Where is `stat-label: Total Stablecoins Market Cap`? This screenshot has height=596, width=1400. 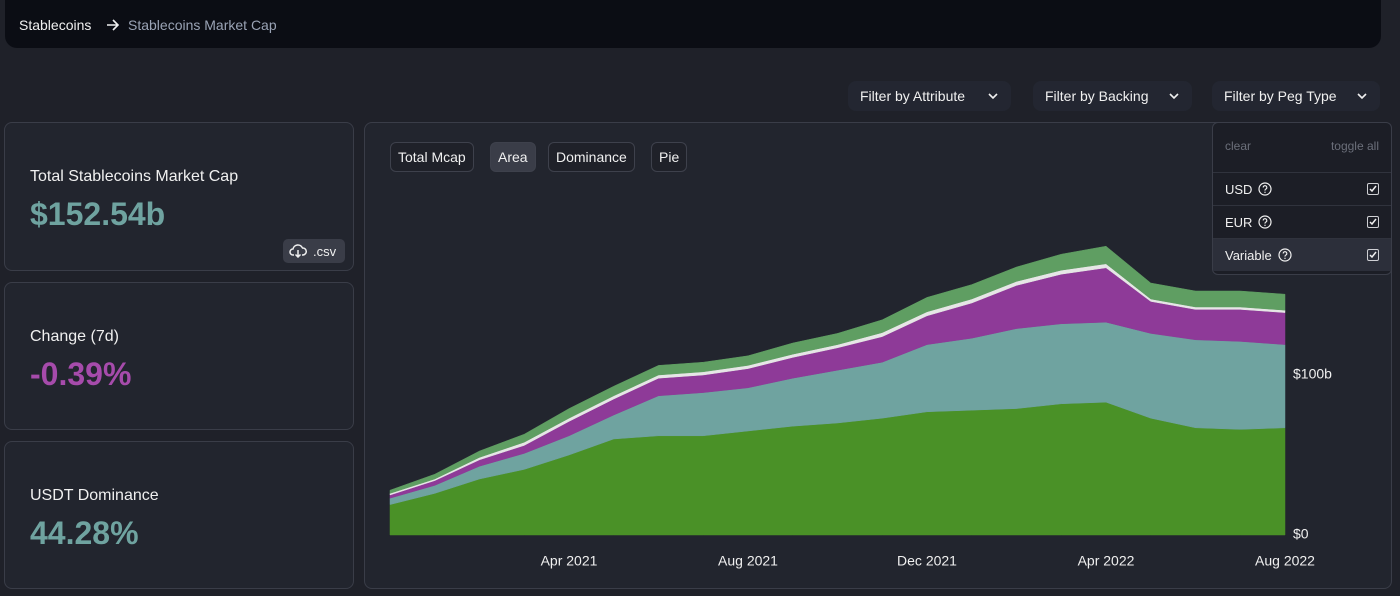
stat-label: Total Stablecoins Market Cap is located at coordinates (134, 176).